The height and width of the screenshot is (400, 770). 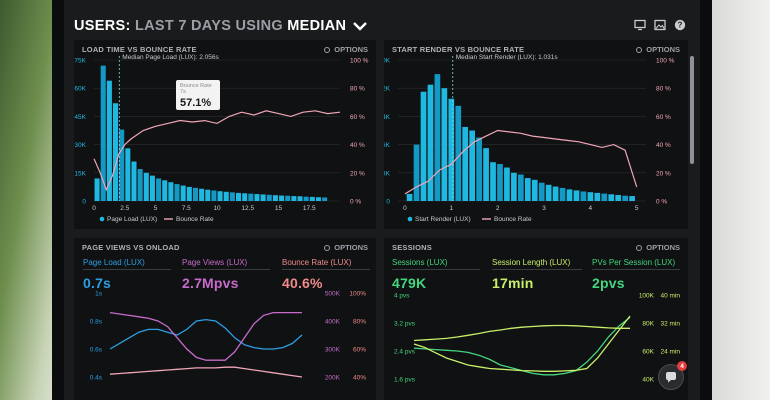 What do you see at coordinates (186, 208) in the screenshot?
I see `x-tick-label: 7.5` at bounding box center [186, 208].